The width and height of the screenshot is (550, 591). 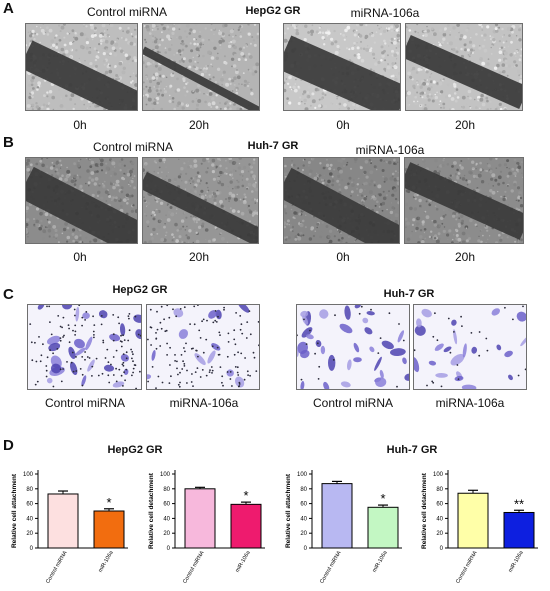 What do you see at coordinates (343, 257) in the screenshot?
I see `time-label-b3: 0h` at bounding box center [343, 257].